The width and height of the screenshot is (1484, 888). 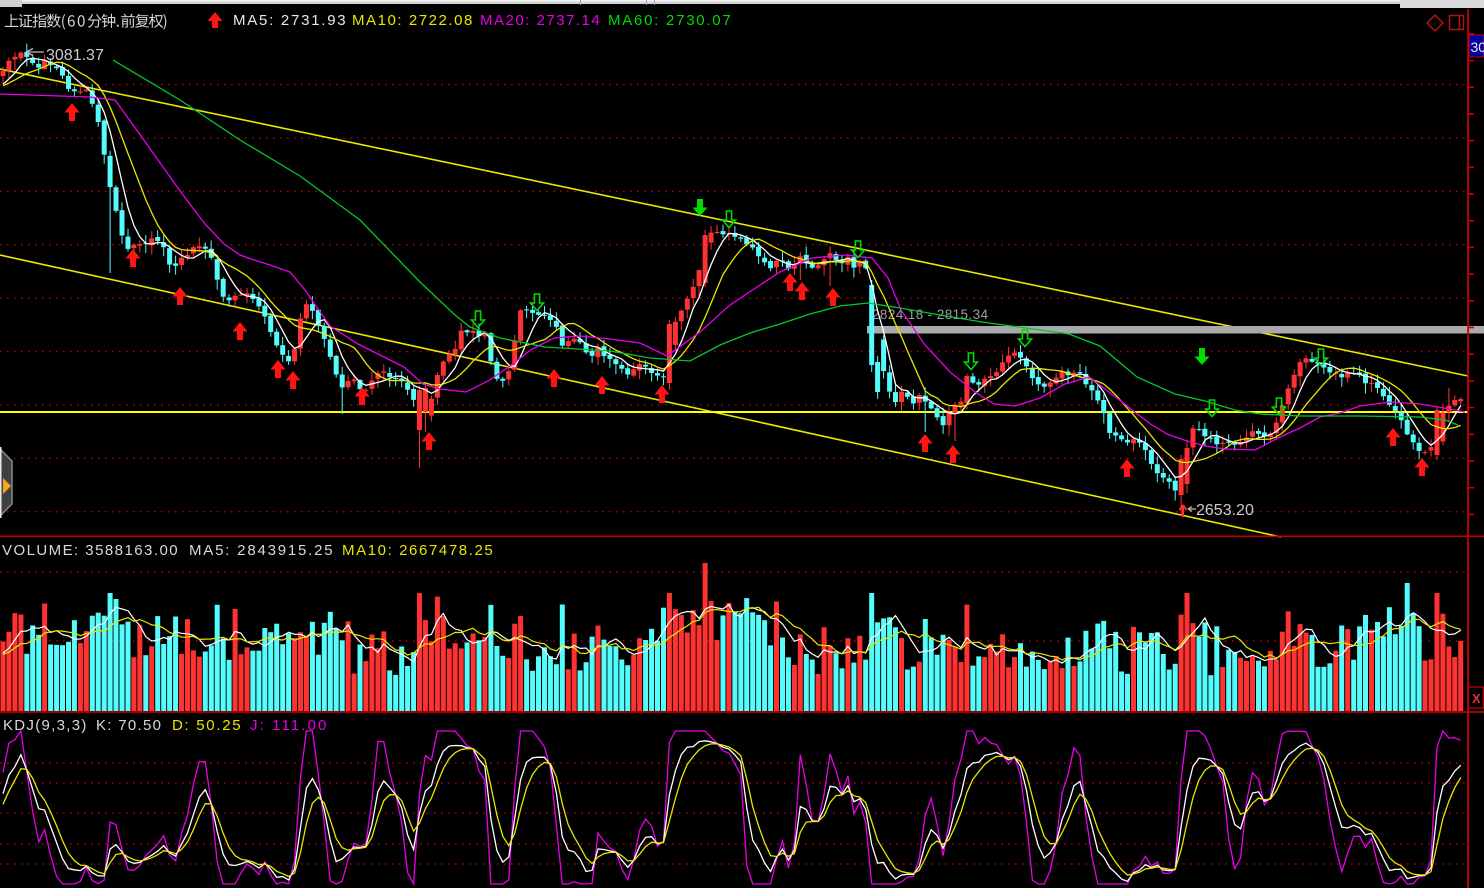 What do you see at coordinates (45, 725) in the screenshot?
I see `svg-text: KDJ(9,3,3)` at bounding box center [45, 725].